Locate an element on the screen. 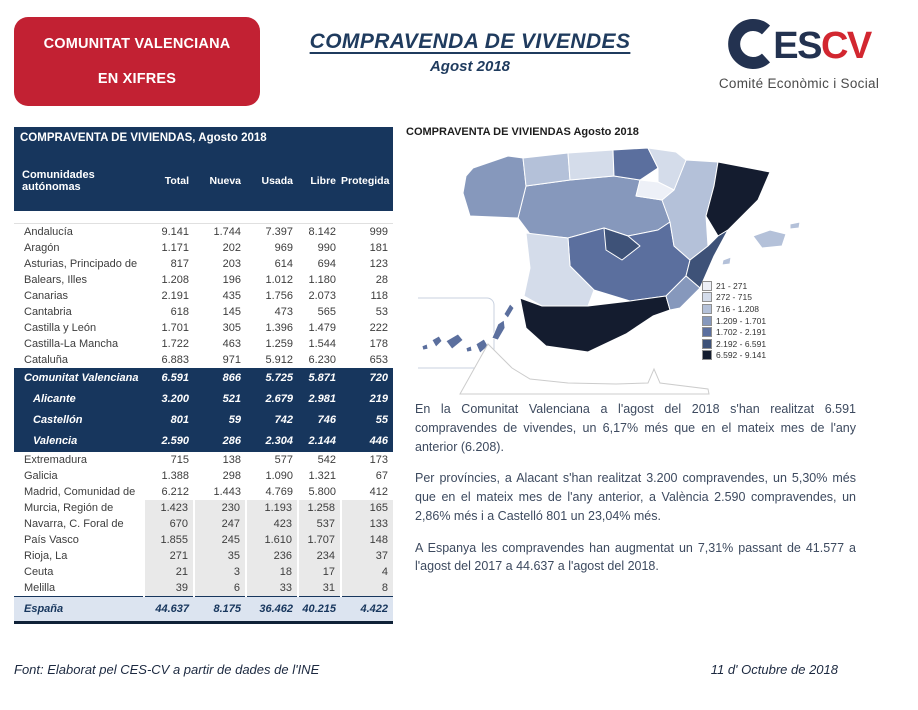 The height and width of the screenshot is (710, 918). table-row: Canarias 2.191 435 1.756 2.073 118 is located at coordinates (203, 296).